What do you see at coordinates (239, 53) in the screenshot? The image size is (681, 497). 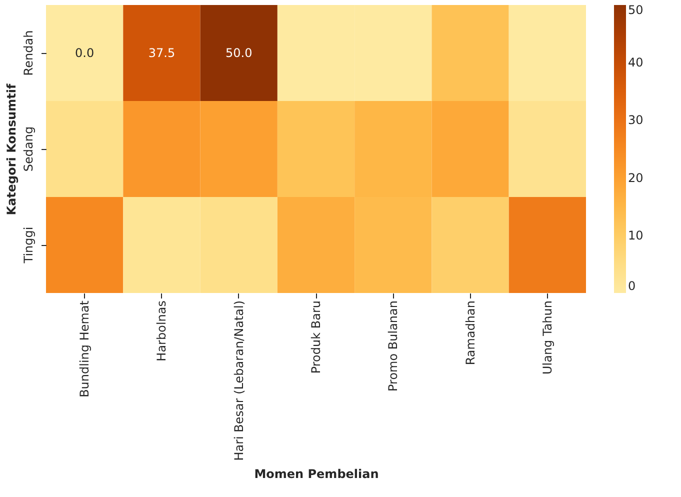 I see `data-label: 50.0` at bounding box center [239, 53].